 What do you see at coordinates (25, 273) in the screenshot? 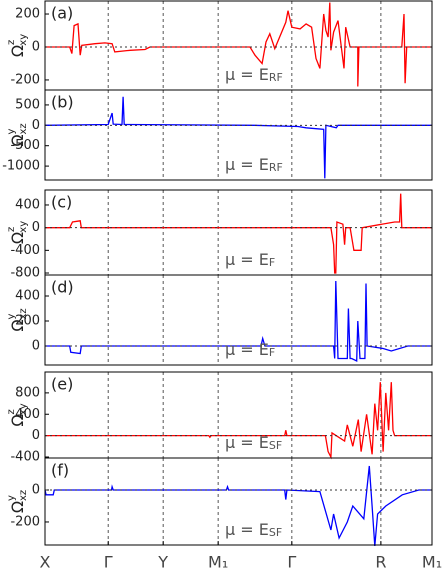
I see `y-tick-label: -800` at bounding box center [25, 273].